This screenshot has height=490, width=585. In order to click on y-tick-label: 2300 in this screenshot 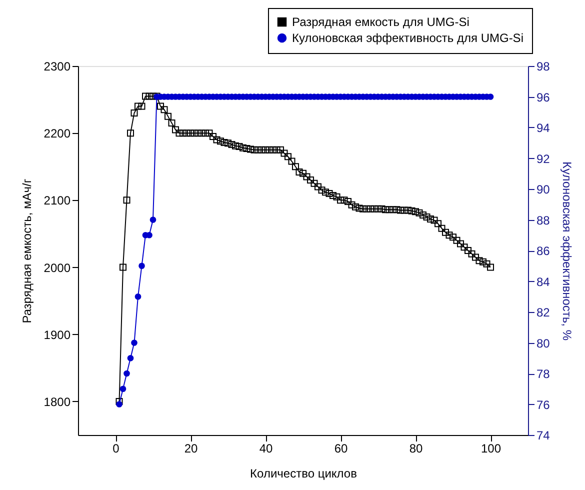, I will do `click(57, 67)`.